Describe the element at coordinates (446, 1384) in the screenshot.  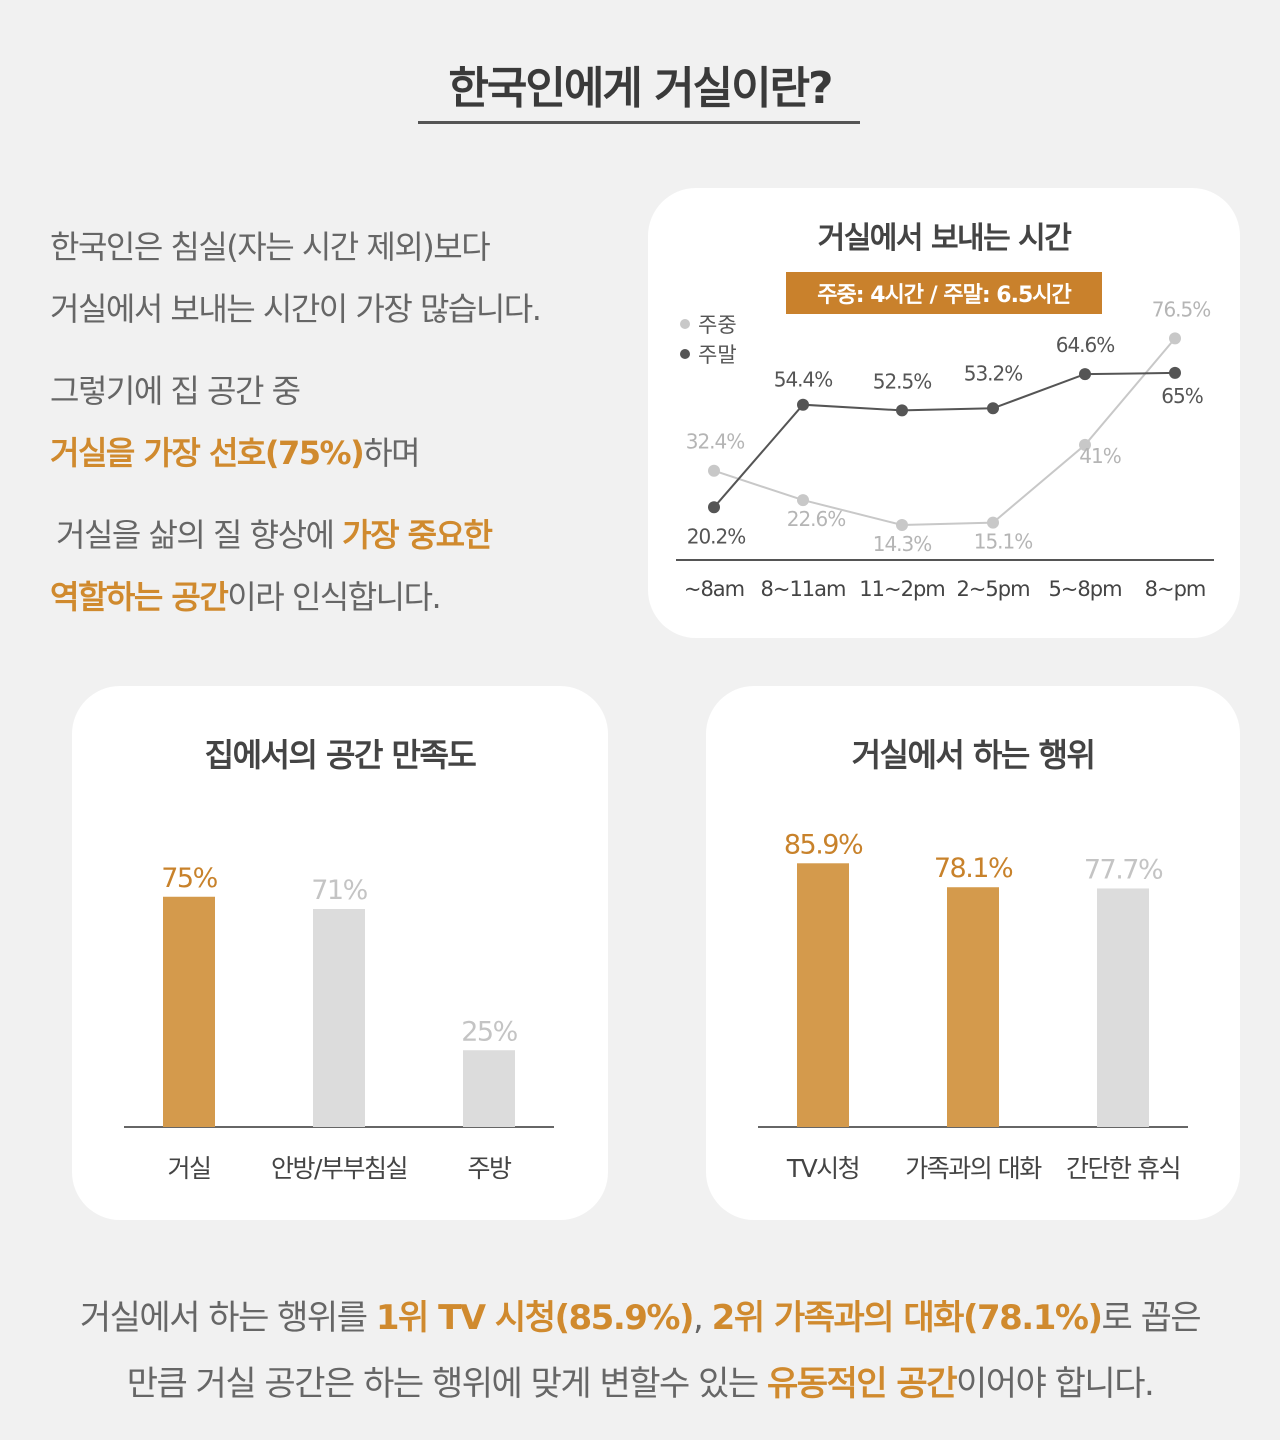
I see `bottom-text: 만큼 거실 공간은 하는 행위에 맞게 변할수 있는` at that location.